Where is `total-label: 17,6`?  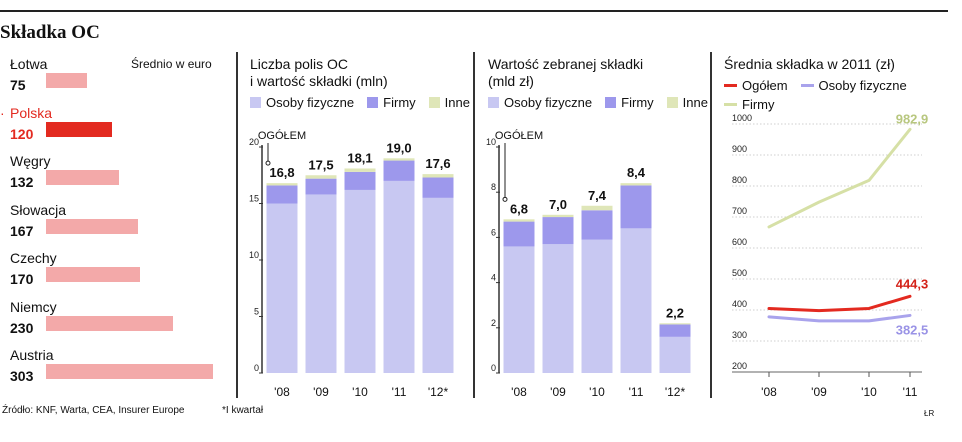 total-label: 17,6 is located at coordinates (437, 163).